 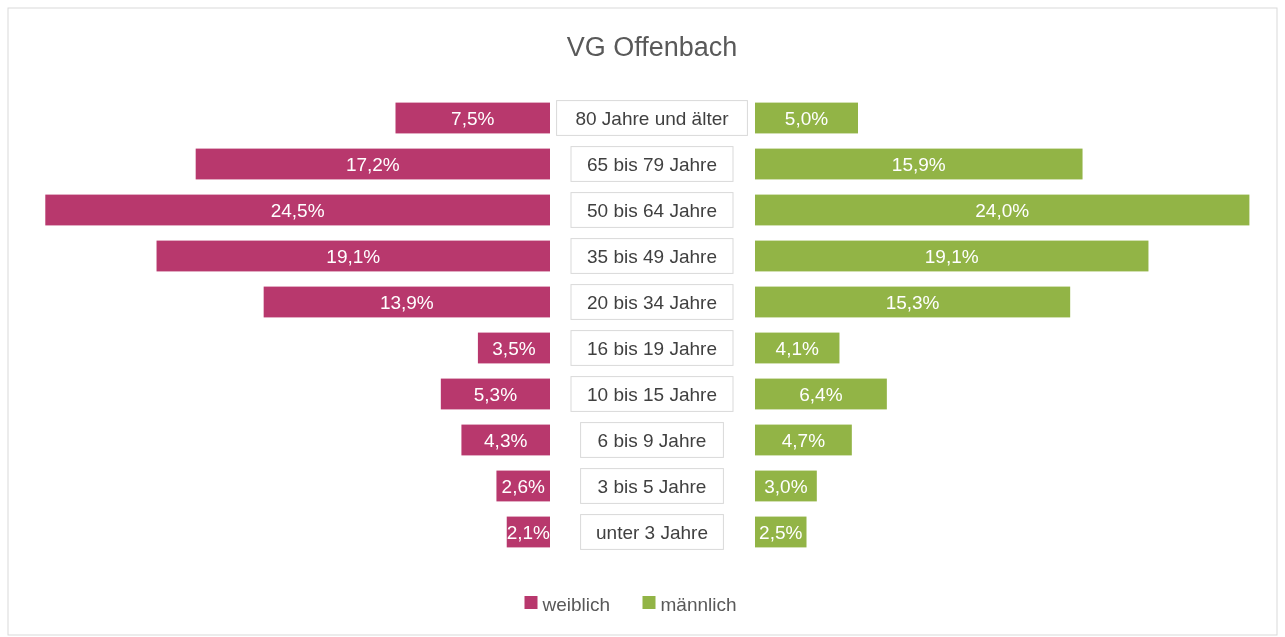 I want to click on data-label: 4,3%, so click(x=506, y=440).